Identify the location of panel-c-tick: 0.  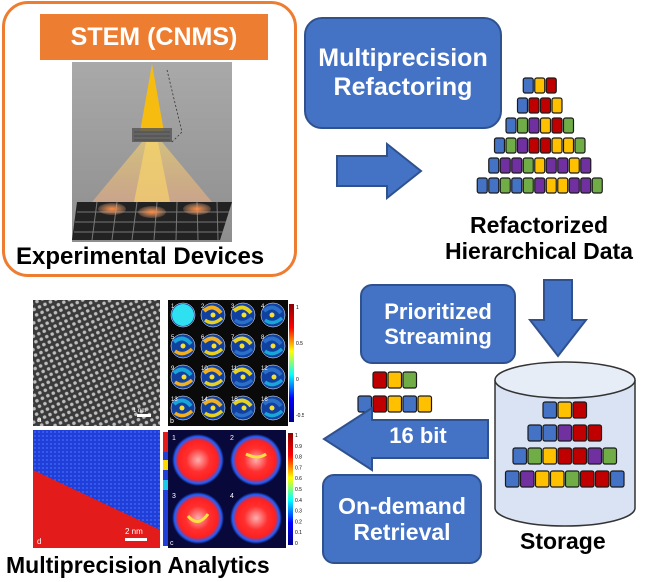
(296, 544).